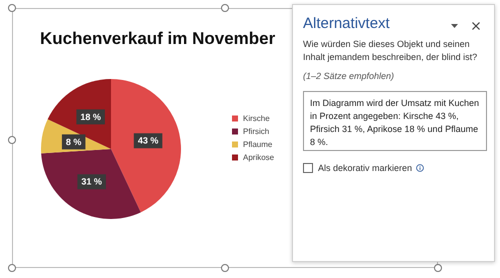  Describe the element at coordinates (158, 38) in the screenshot. I see `chart-title: Kuchenverkauf im November` at that location.